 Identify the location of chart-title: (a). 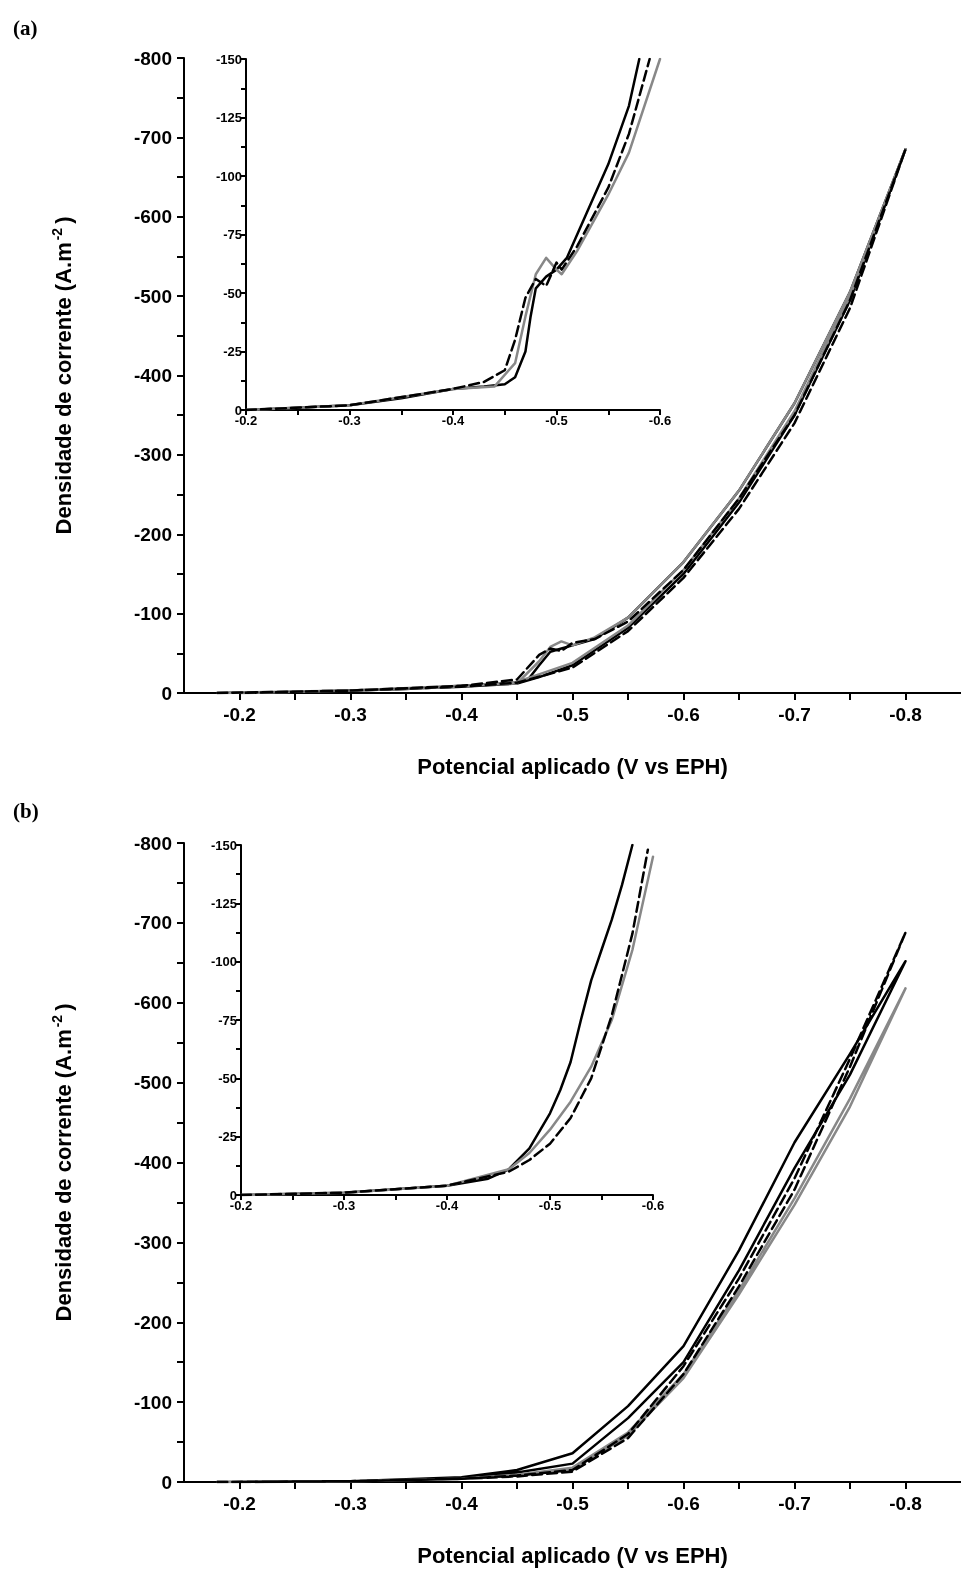
(25, 27).